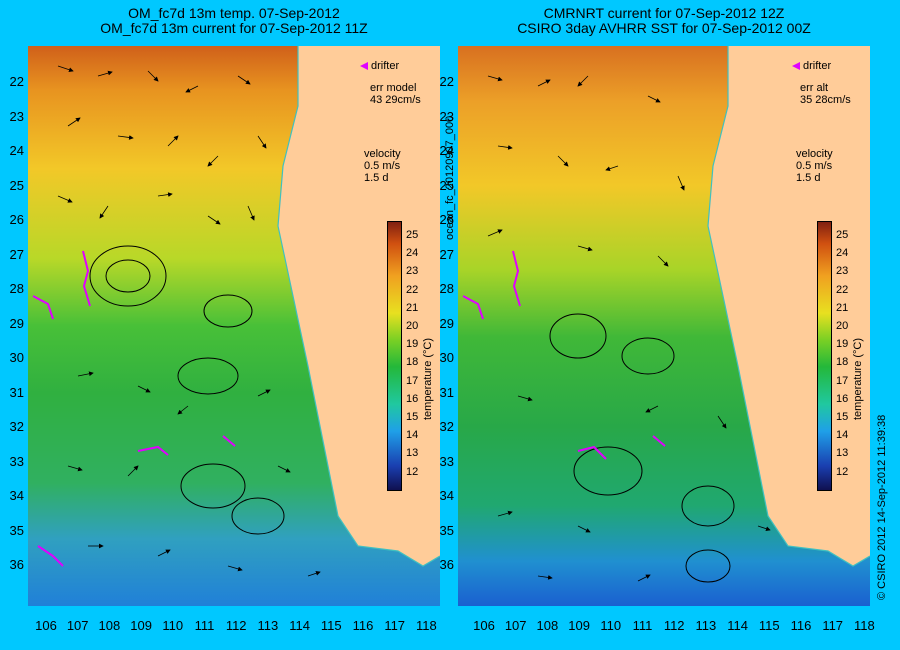 The width and height of the screenshot is (900, 650). Describe the element at coordinates (187, 390) in the screenshot. I see `eddies` at that location.